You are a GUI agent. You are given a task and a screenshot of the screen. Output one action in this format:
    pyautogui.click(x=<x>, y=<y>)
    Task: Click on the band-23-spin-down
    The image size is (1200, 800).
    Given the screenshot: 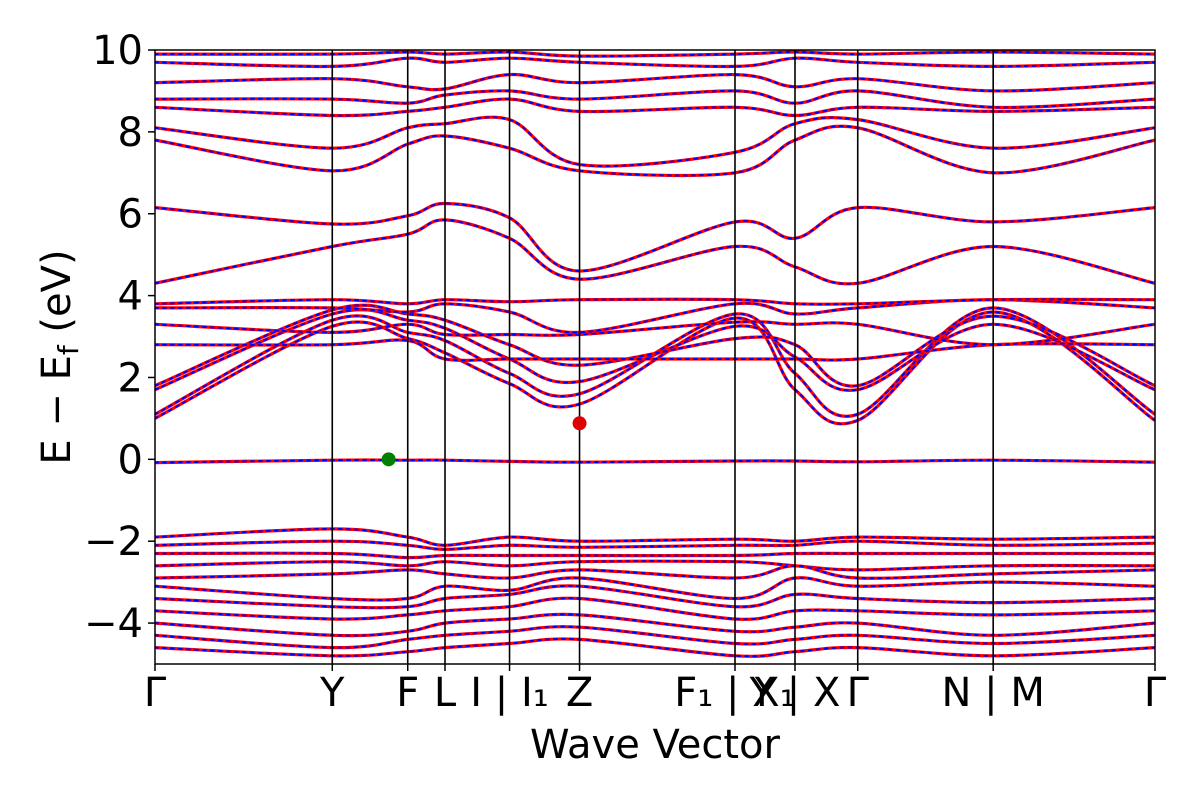 What is the action you would take?
    pyautogui.click(x=655, y=572)
    